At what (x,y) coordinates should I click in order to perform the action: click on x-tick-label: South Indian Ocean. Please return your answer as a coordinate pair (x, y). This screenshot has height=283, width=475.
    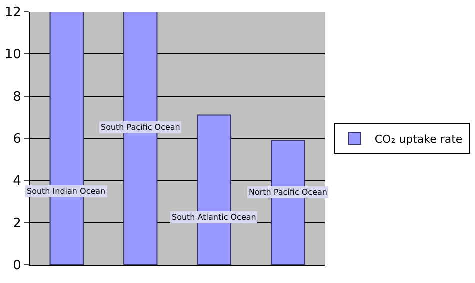
    Looking at the image, I should click on (66, 191).